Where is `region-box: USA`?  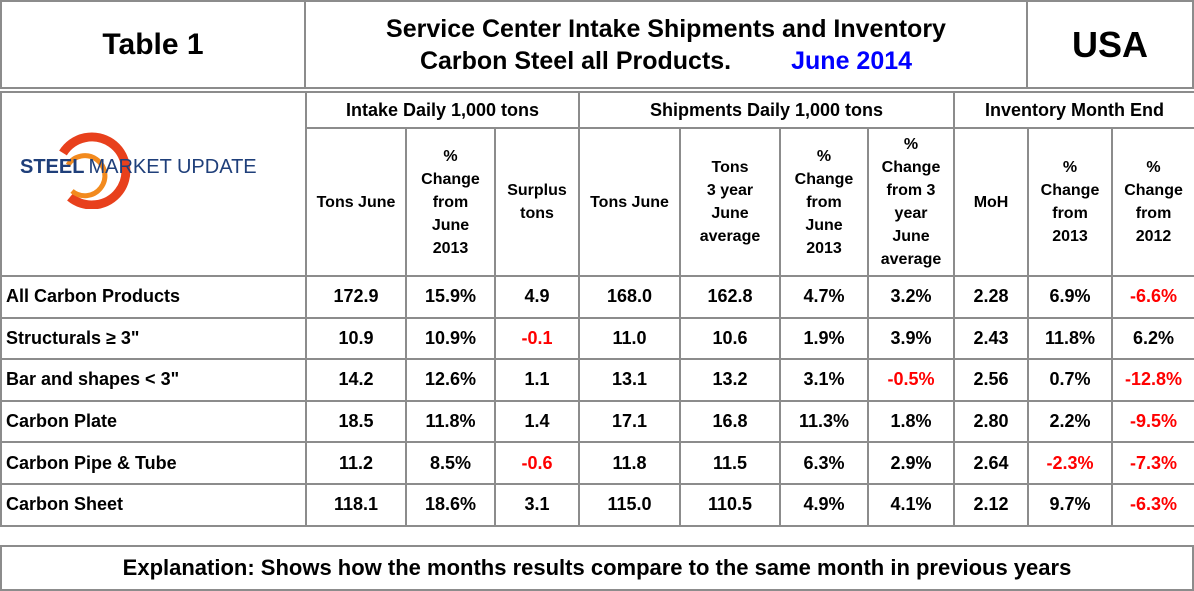
region-box: USA is located at coordinates (1110, 44).